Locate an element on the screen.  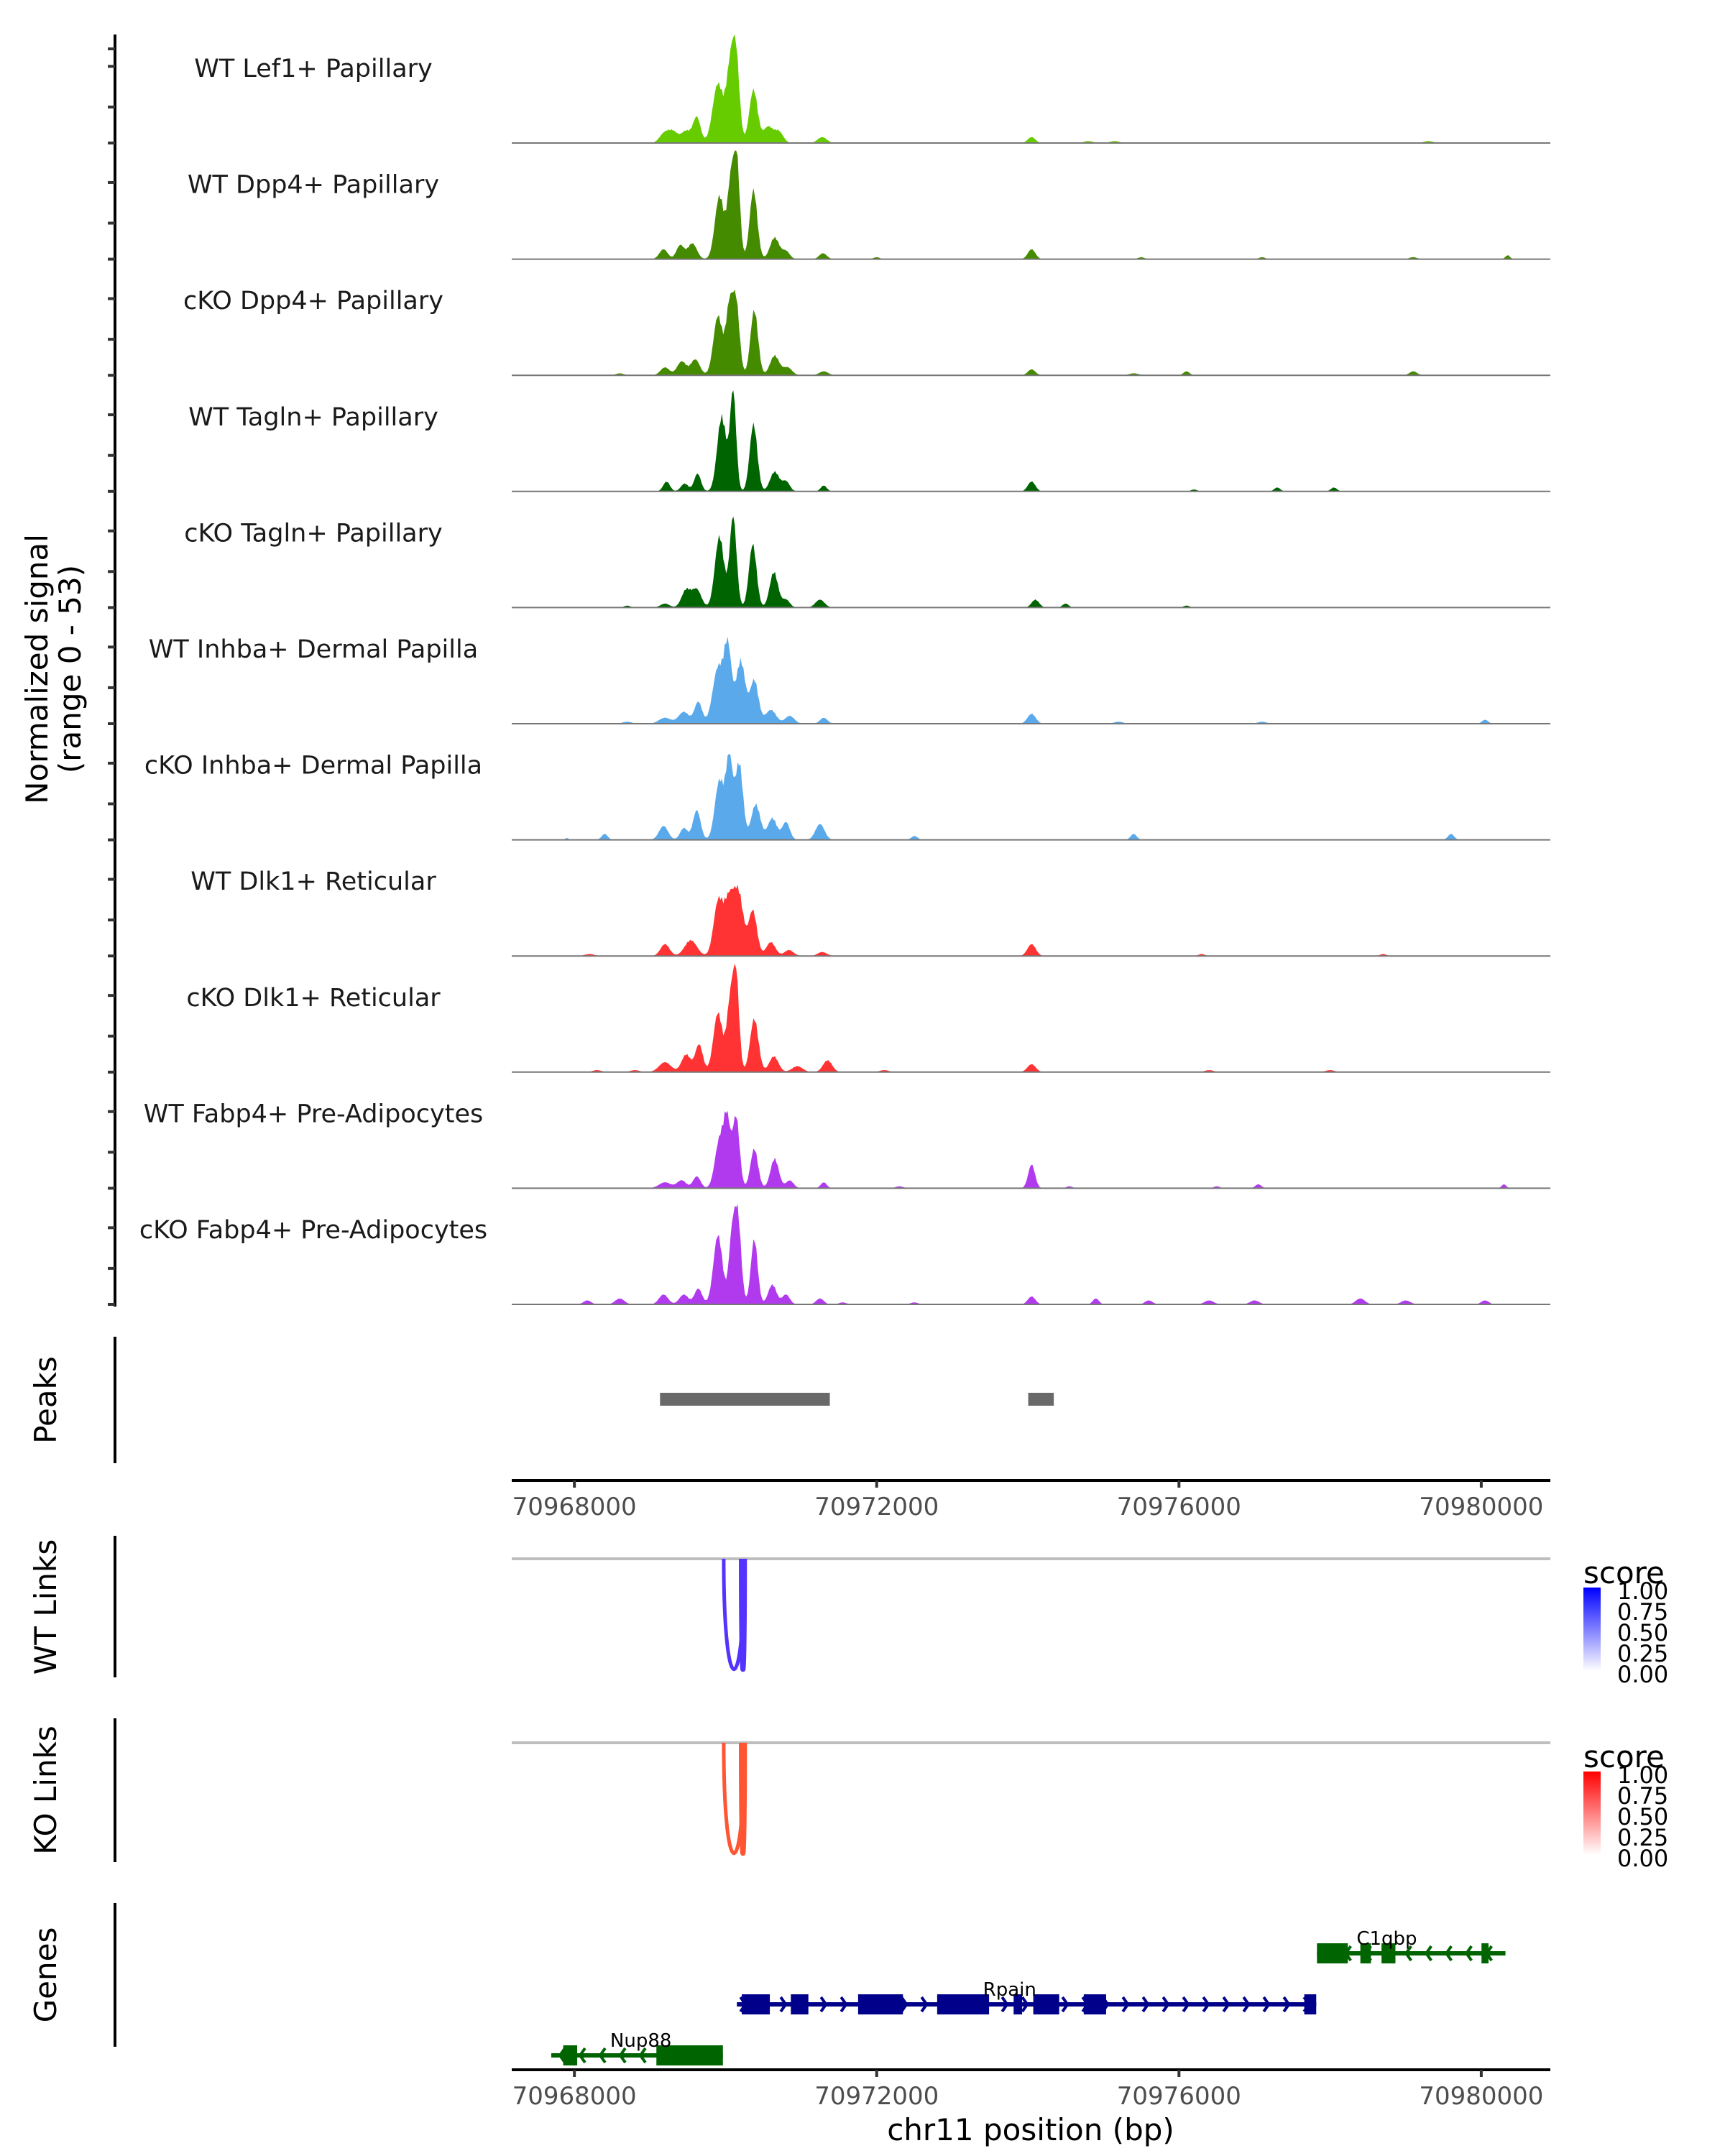
ko-links-panel-label: KO Links is located at coordinates (45, 1791).